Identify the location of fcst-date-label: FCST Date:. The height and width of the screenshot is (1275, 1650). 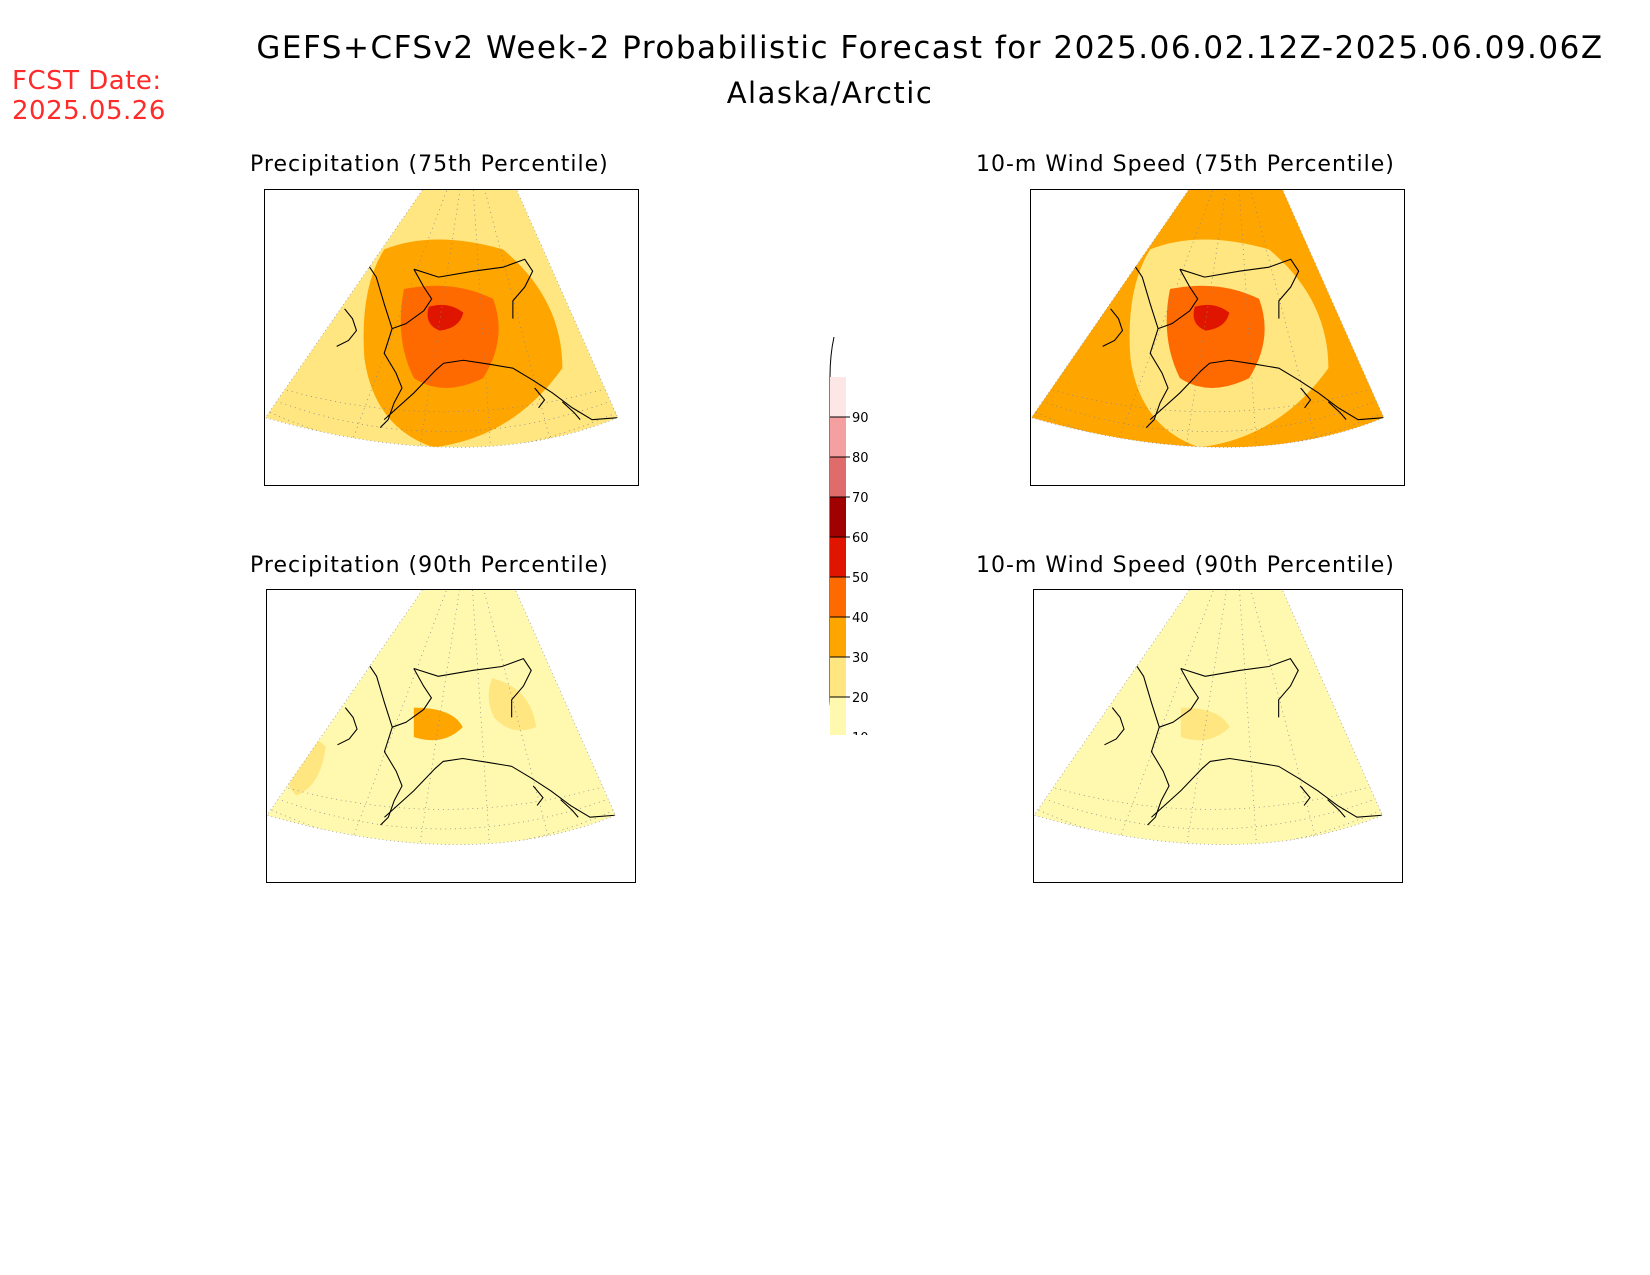
(87, 81).